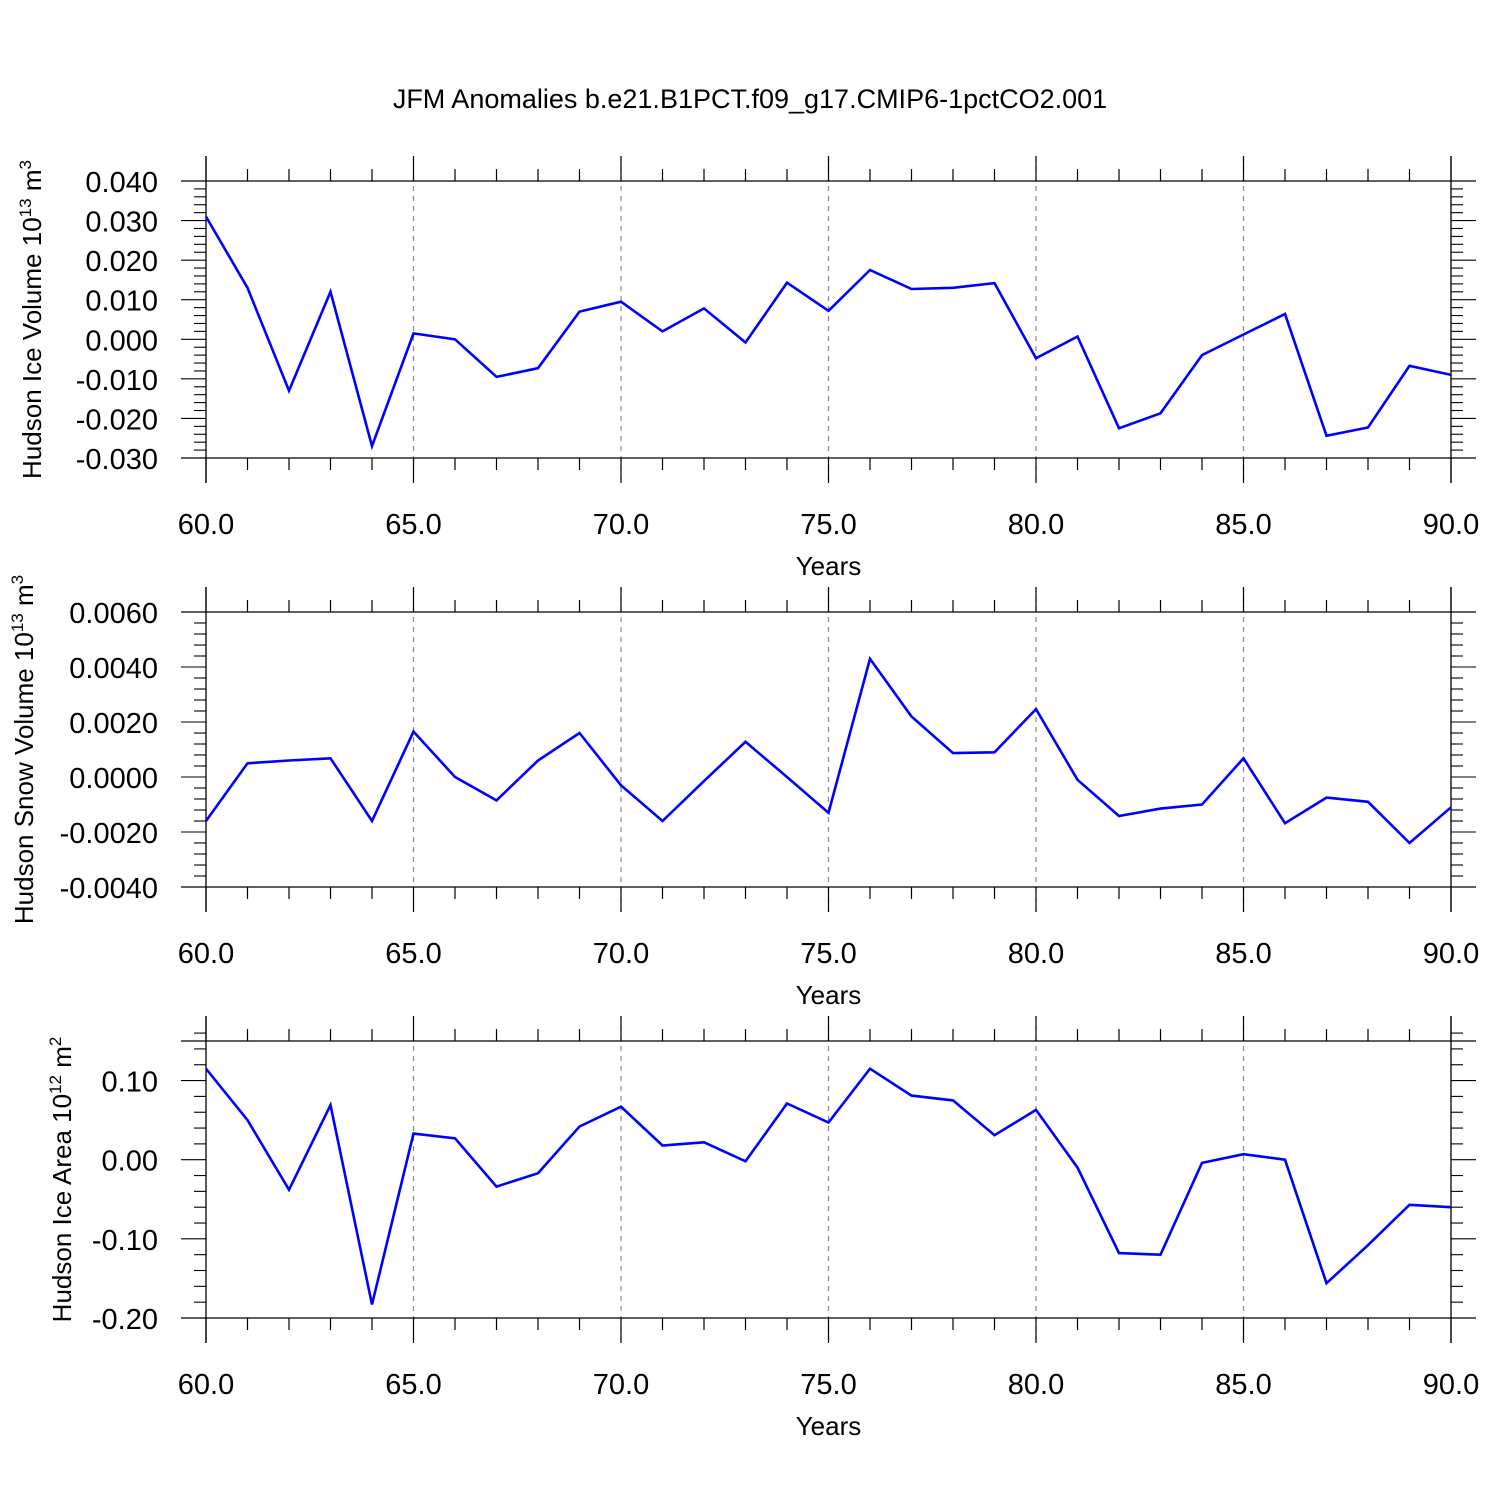 This screenshot has height=1500, width=1500. Describe the element at coordinates (55, 1084) in the screenshot. I see `y-axis-title-exponent: 12` at that location.